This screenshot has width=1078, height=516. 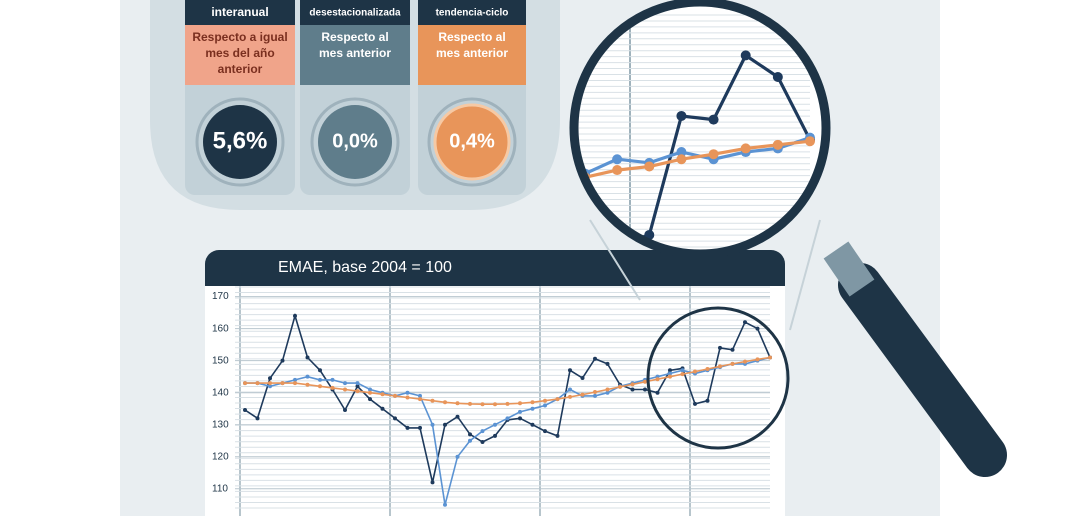 I want to click on focus-circle, so click(x=718, y=378).